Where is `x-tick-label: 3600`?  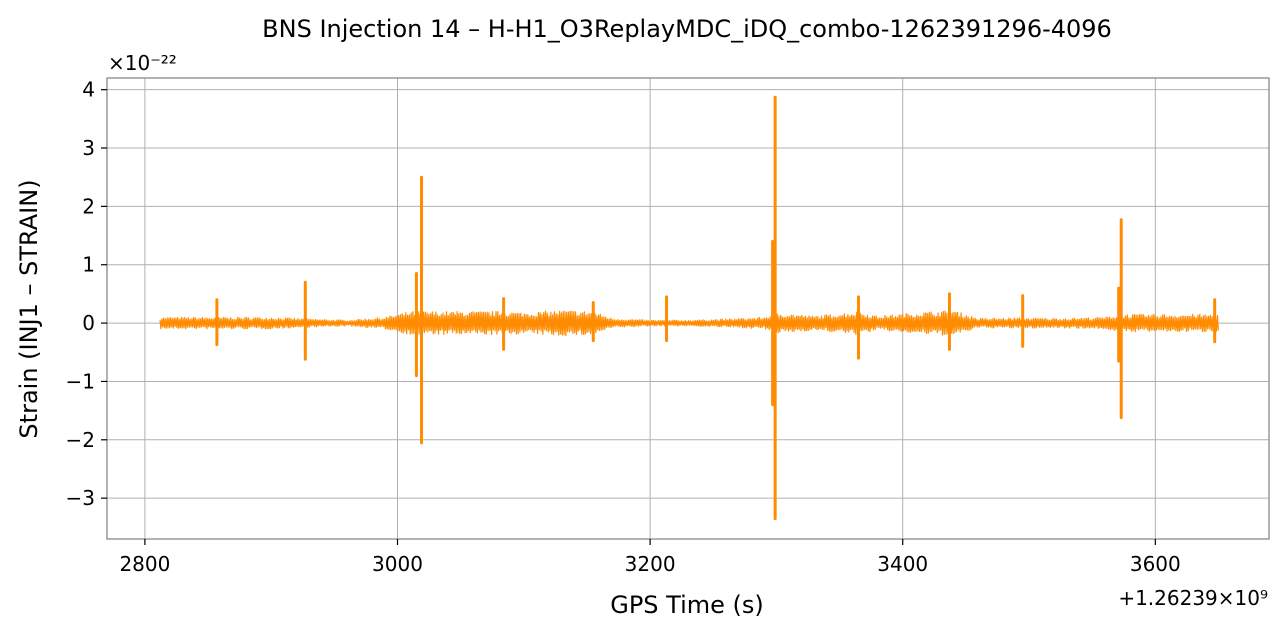
x-tick-label: 3600 is located at coordinates (1155, 564).